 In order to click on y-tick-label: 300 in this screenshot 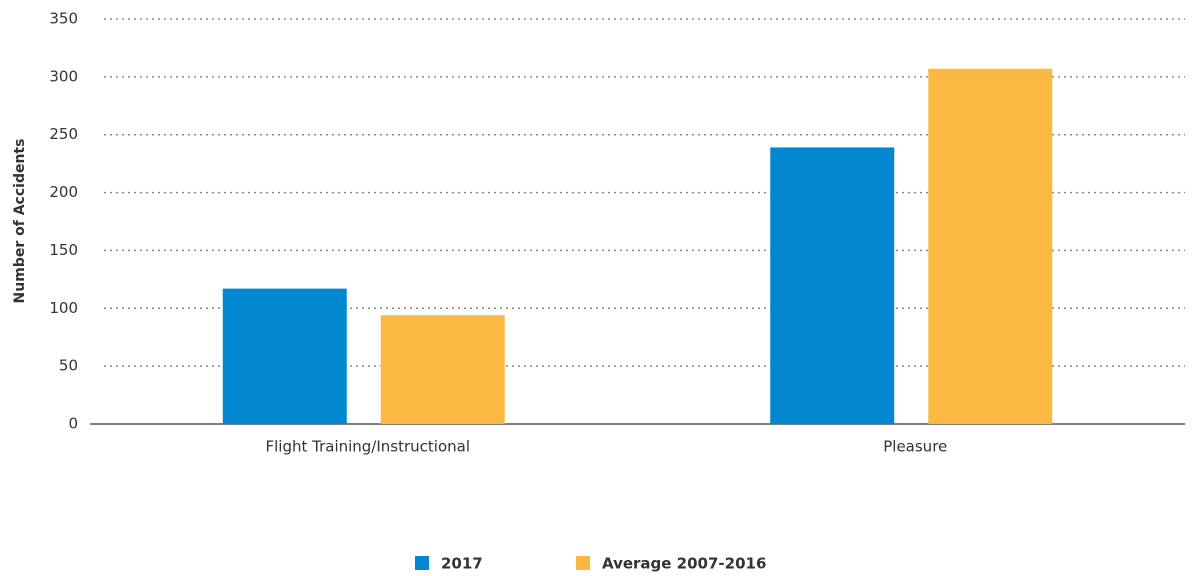, I will do `click(63, 76)`.